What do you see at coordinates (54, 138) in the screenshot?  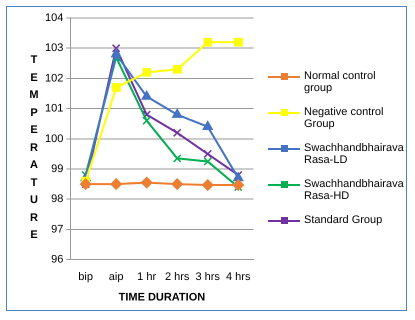 I see `y-tick-label: 100` at bounding box center [54, 138].